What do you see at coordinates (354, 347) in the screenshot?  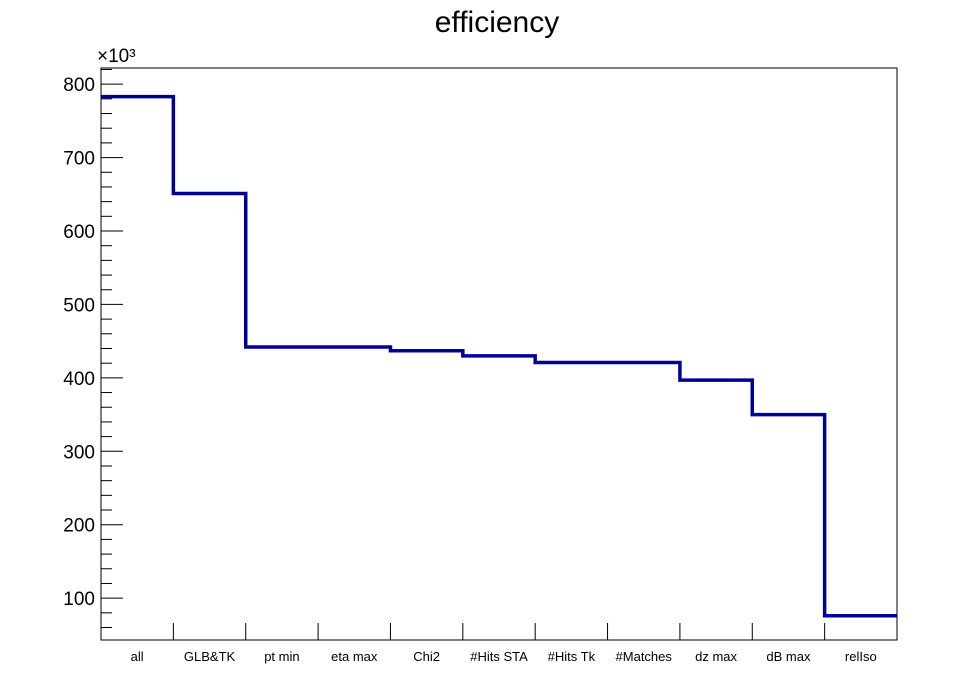 I see `bin-eta-max` at bounding box center [354, 347].